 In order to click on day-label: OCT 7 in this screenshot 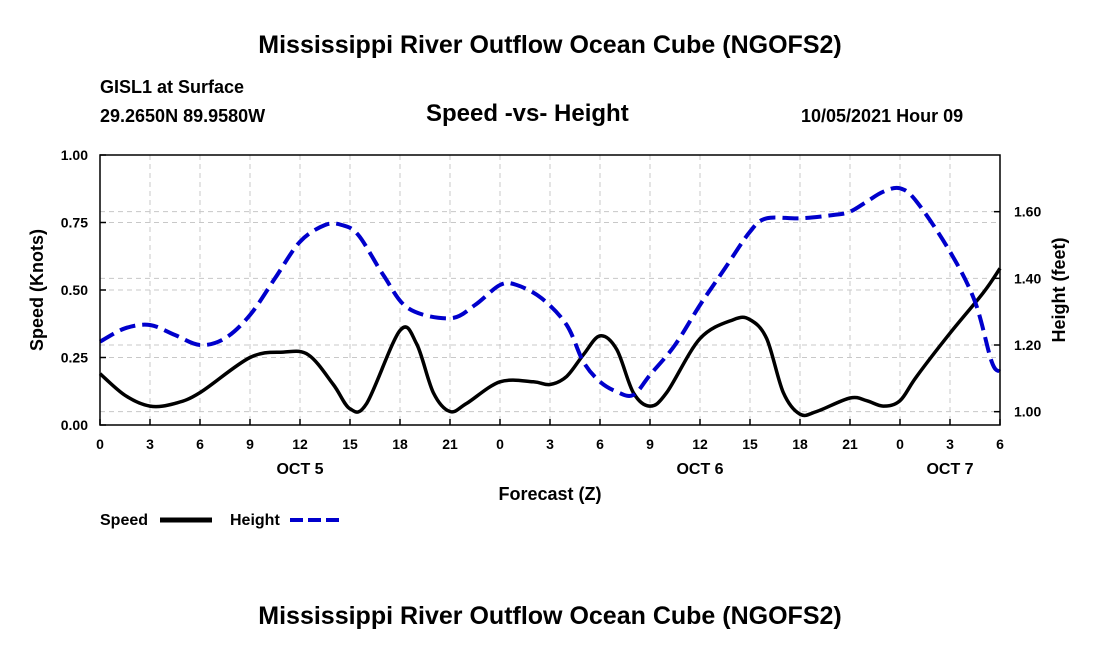, I will do `click(949, 469)`.